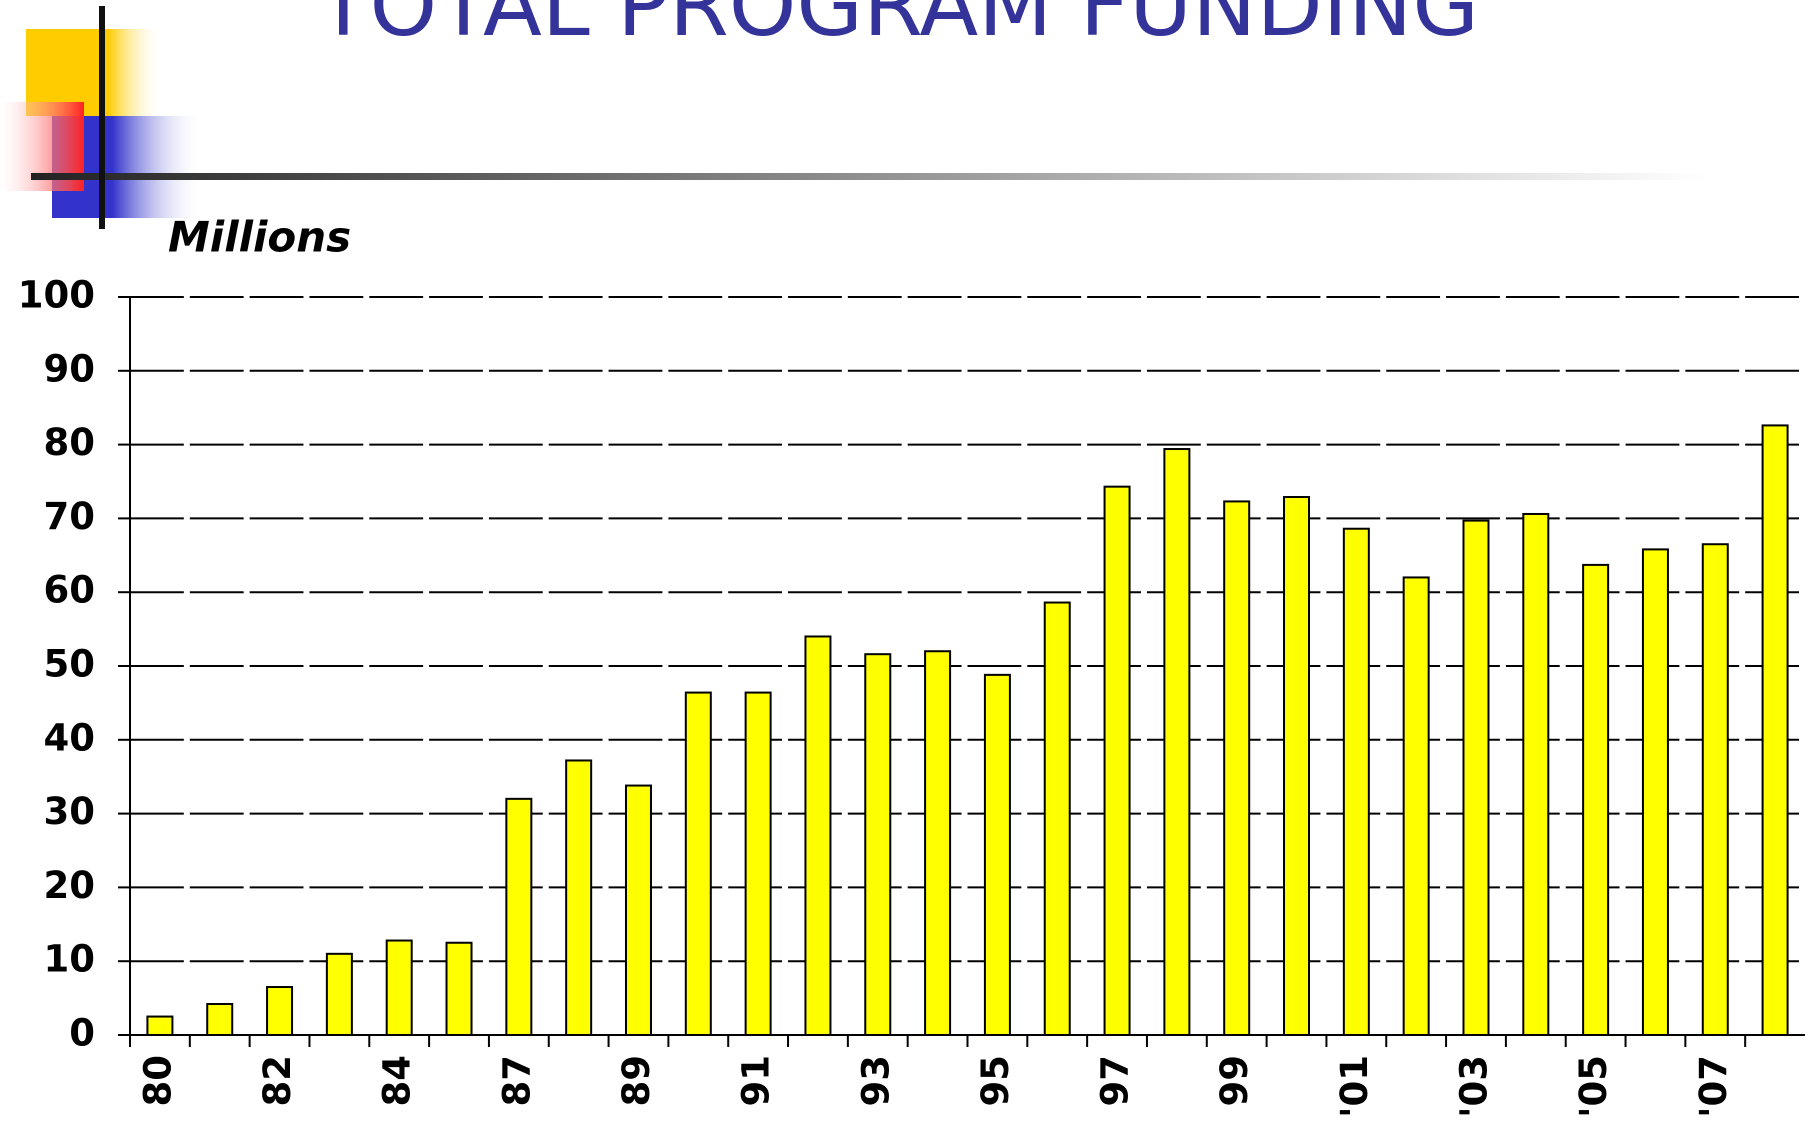 This screenshot has width=1808, height=1123. What do you see at coordinates (397, 1081) in the screenshot?
I see `x-tick-label: 84` at bounding box center [397, 1081].